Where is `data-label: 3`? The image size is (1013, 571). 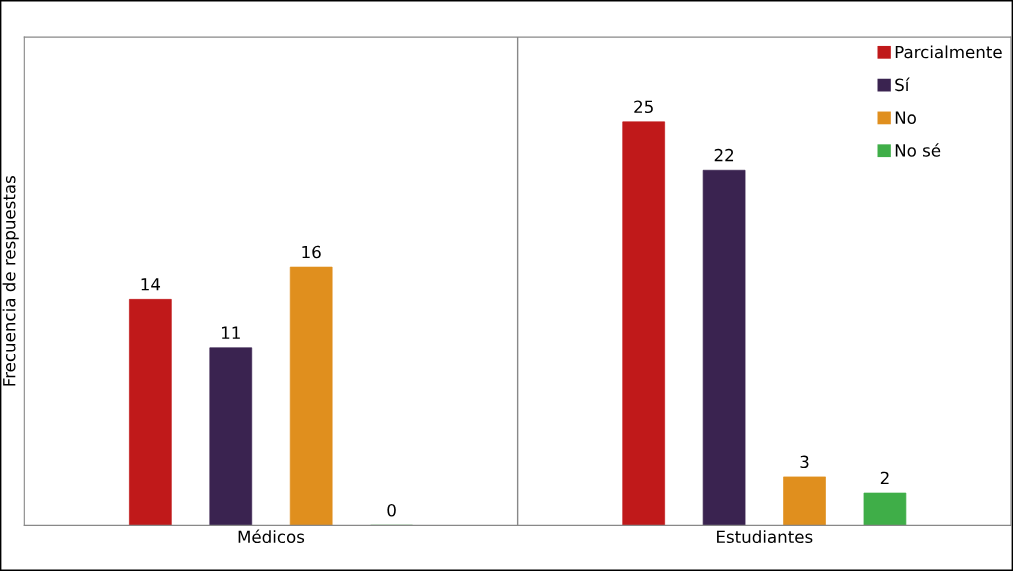
data-label: 3 is located at coordinates (804, 462).